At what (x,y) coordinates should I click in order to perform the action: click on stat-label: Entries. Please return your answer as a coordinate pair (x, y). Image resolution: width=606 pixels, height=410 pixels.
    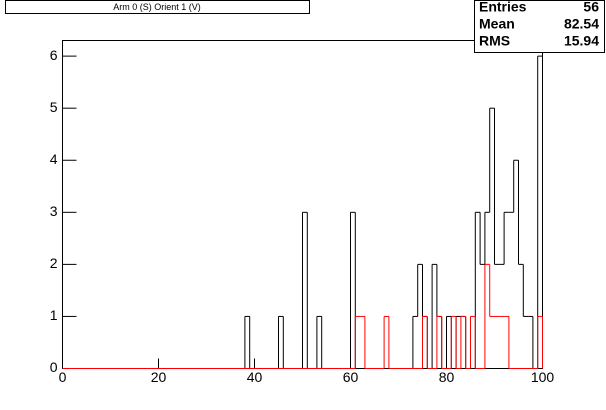
    Looking at the image, I should click on (503, 7).